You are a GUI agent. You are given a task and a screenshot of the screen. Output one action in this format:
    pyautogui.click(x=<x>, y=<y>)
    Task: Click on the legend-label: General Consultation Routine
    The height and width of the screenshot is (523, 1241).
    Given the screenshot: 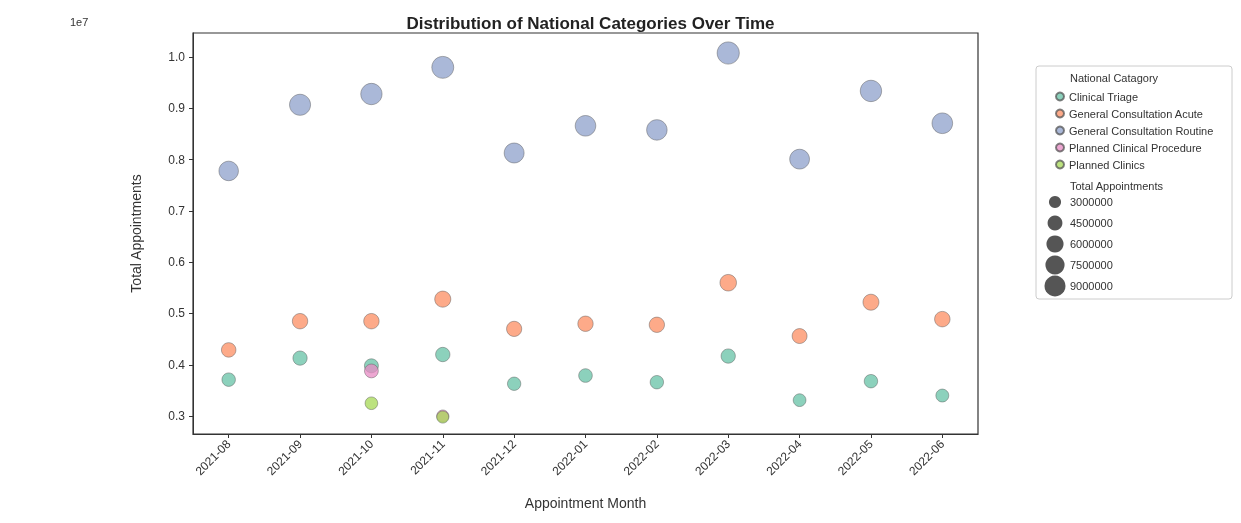 What is the action you would take?
    pyautogui.click(x=1141, y=130)
    